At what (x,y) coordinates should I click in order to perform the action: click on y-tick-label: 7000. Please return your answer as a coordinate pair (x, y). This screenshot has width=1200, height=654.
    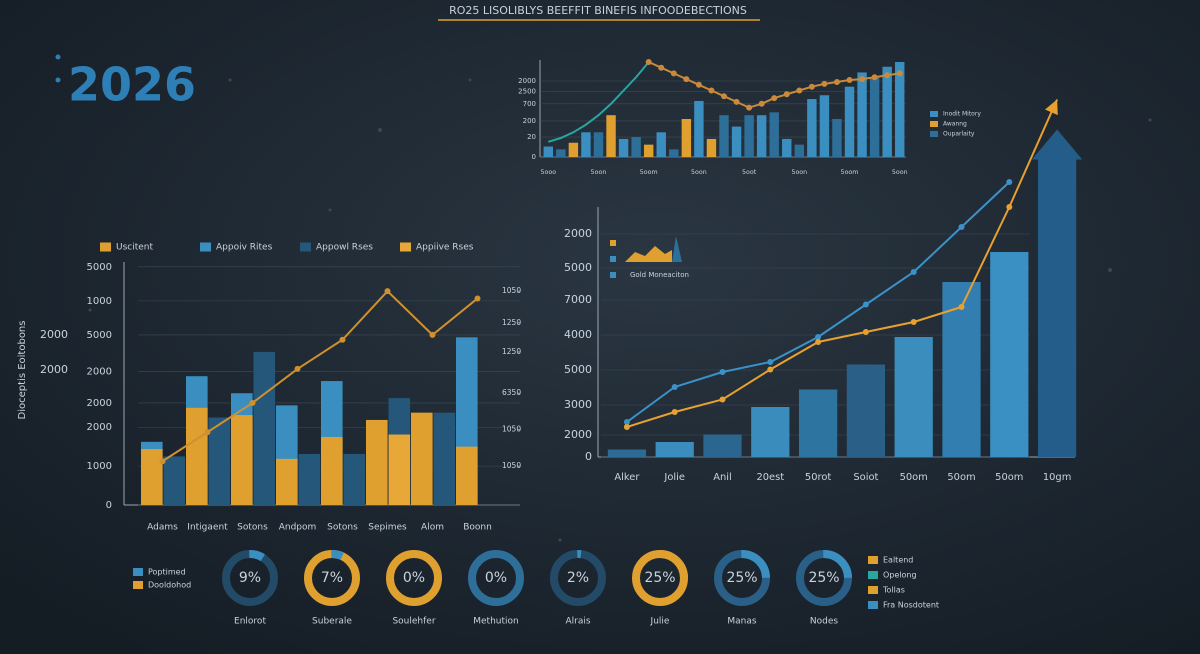
    Looking at the image, I should click on (578, 299).